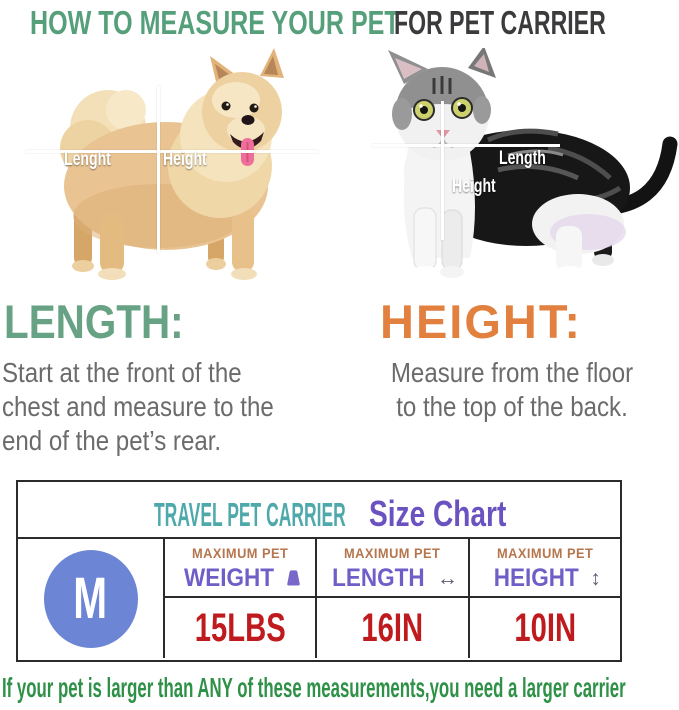 The height and width of the screenshot is (710, 679). I want to click on weight-column: MAXIMUM PET WEIGHT 15LBS, so click(241, 598).